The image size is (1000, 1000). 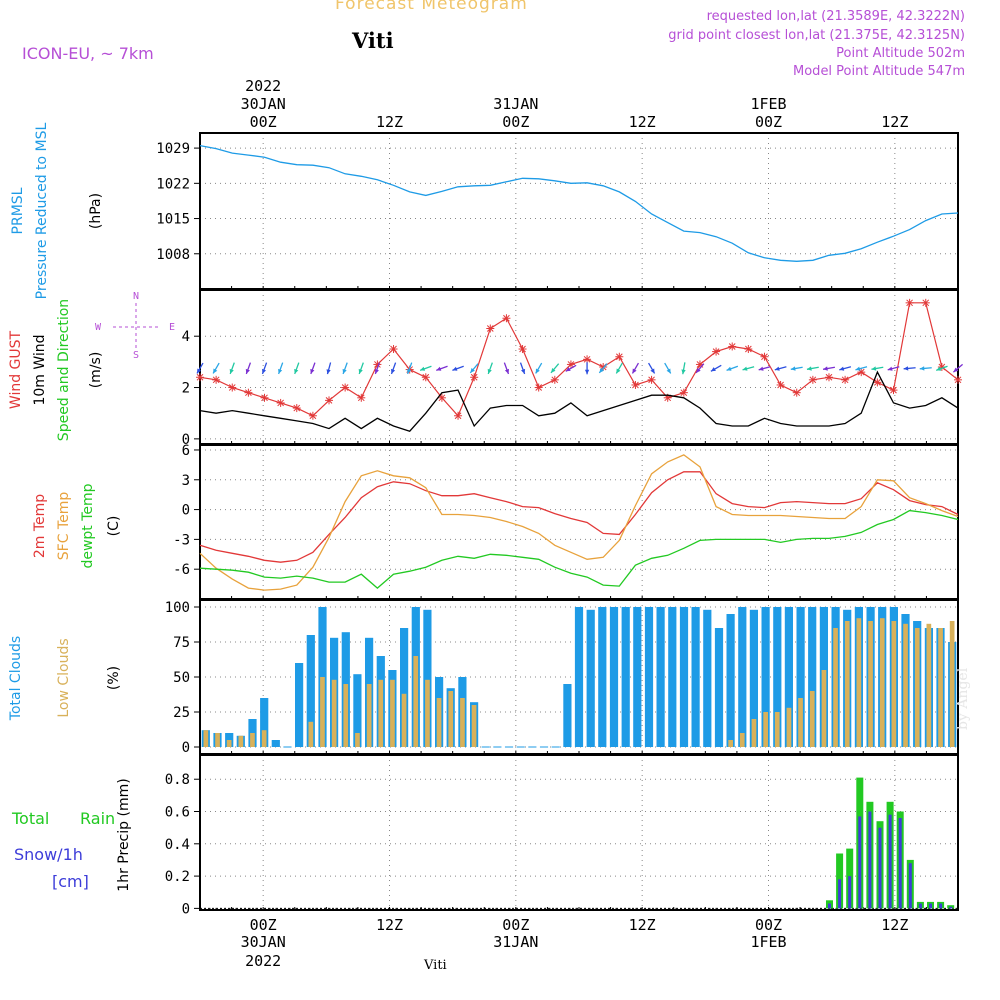 What do you see at coordinates (30, 818) in the screenshot?
I see `precip-total-label: Total` at bounding box center [30, 818].